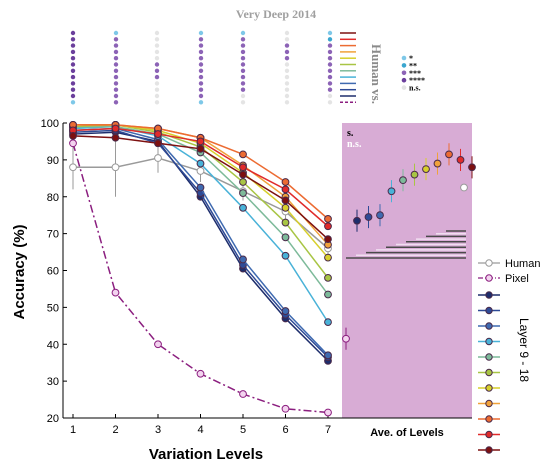 The width and height of the screenshot is (548, 463). What do you see at coordinates (115, 430) in the screenshot?
I see `x-tick-label: 2` at bounding box center [115, 430].